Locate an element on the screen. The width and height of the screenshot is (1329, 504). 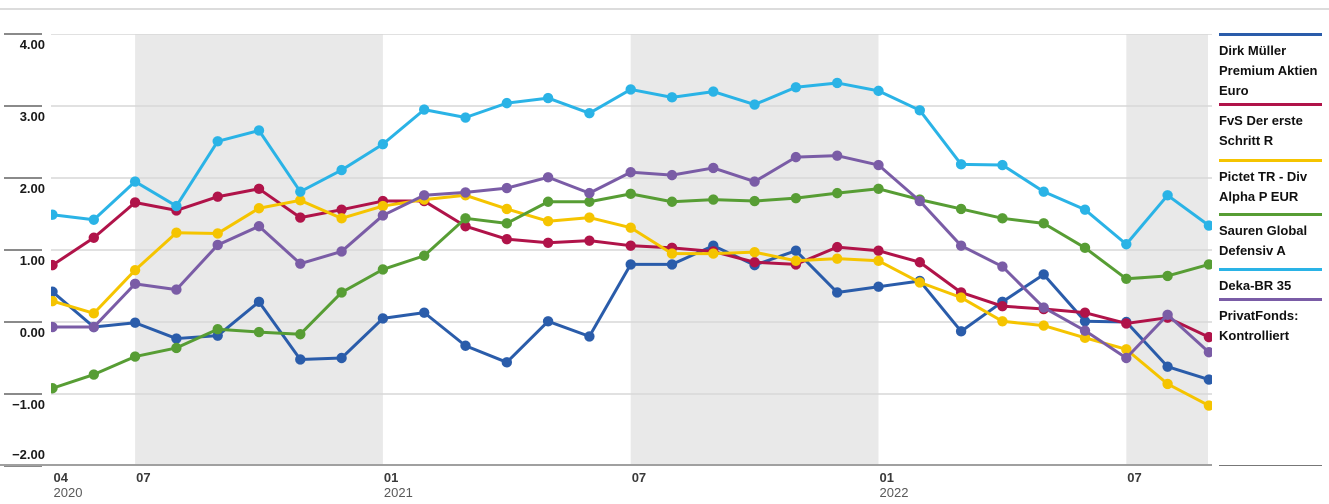
legend-label: Sauren Global is located at coordinates (1263, 230).